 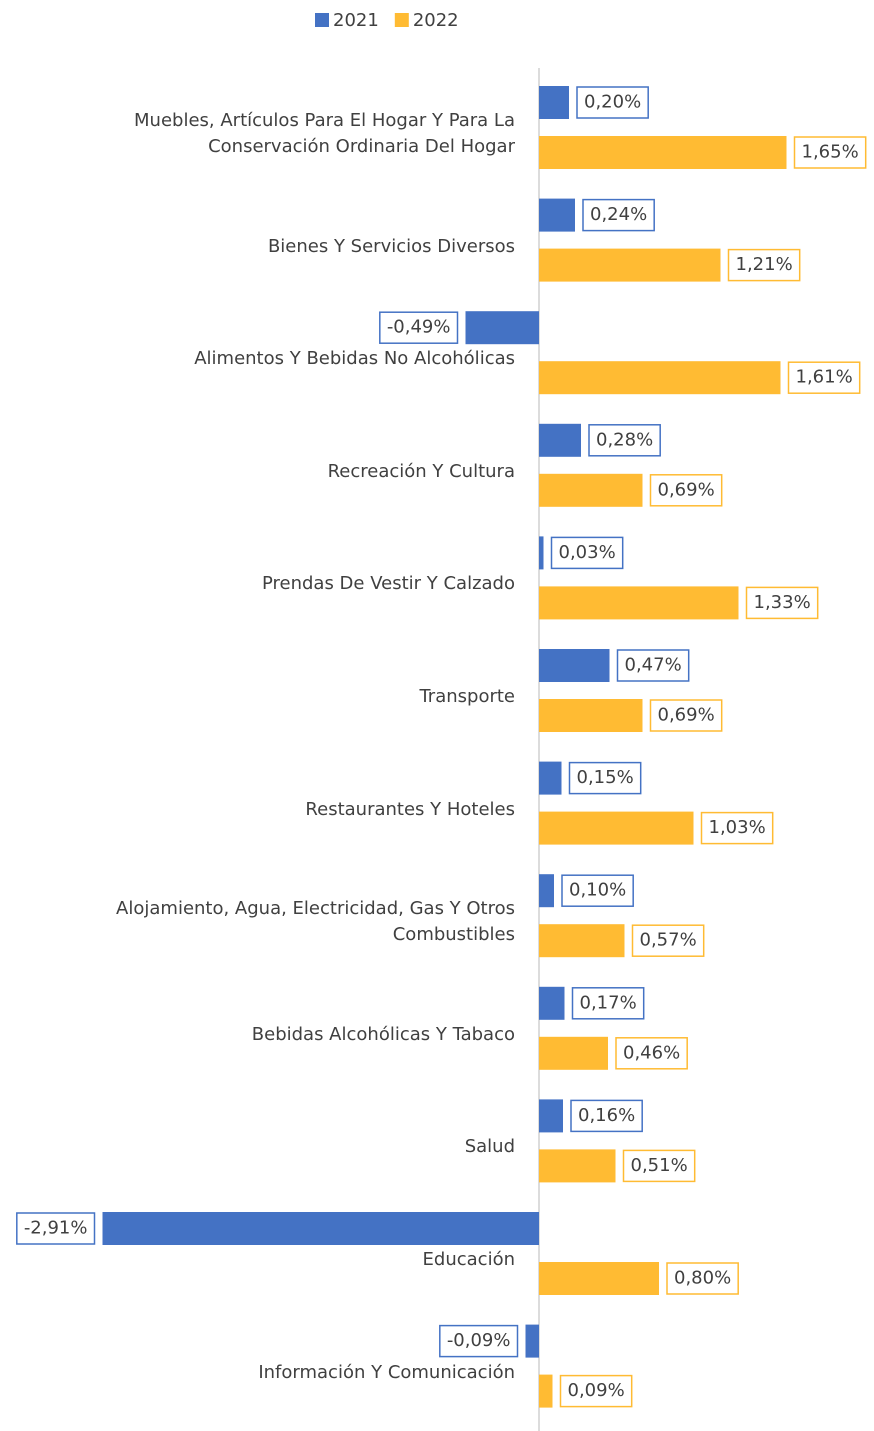 I want to click on value-label: 1,21%, so click(x=764, y=264).